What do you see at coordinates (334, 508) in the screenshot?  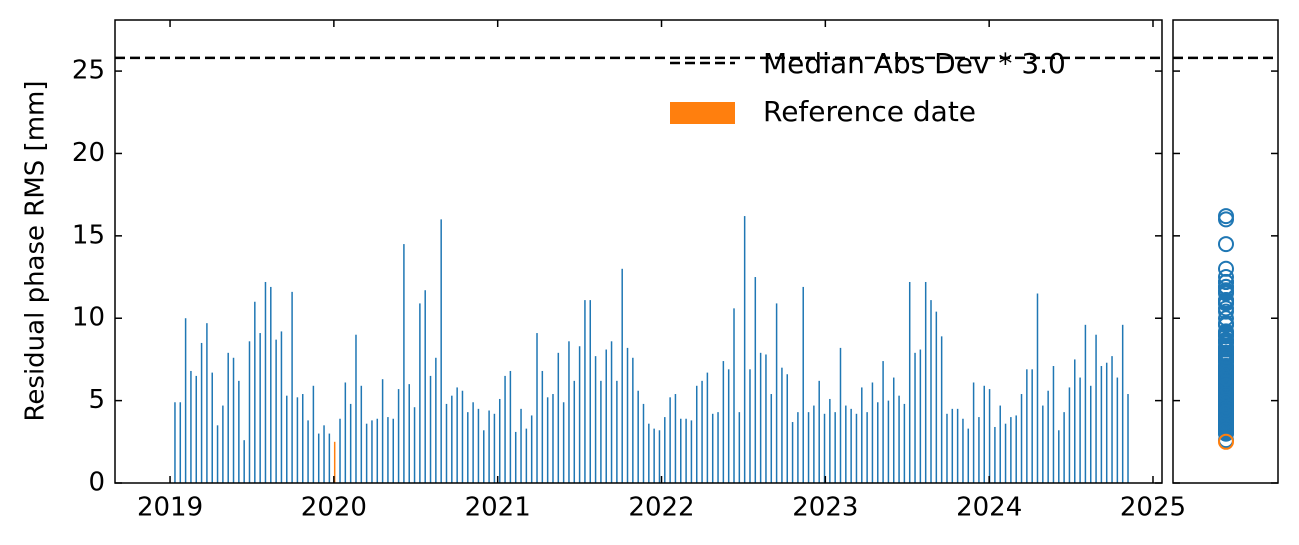 I see `x-tick-label: 2020` at bounding box center [334, 508].